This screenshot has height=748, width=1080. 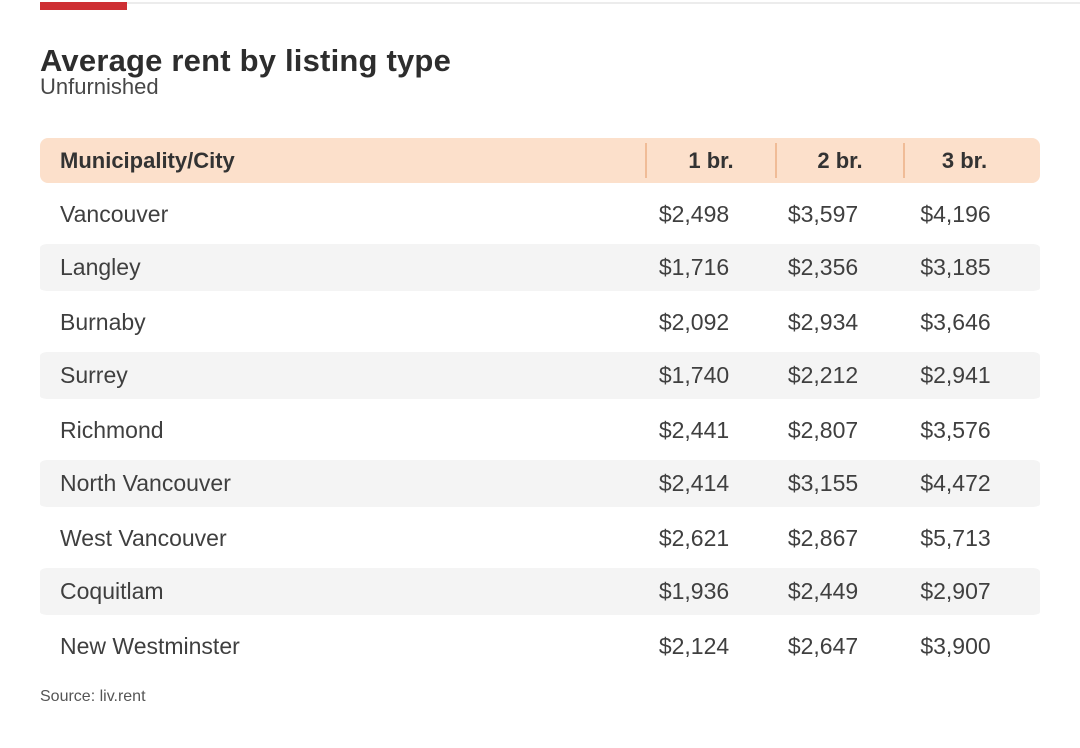 What do you see at coordinates (694, 375) in the screenshot?
I see `cell-1br: $1,740` at bounding box center [694, 375].